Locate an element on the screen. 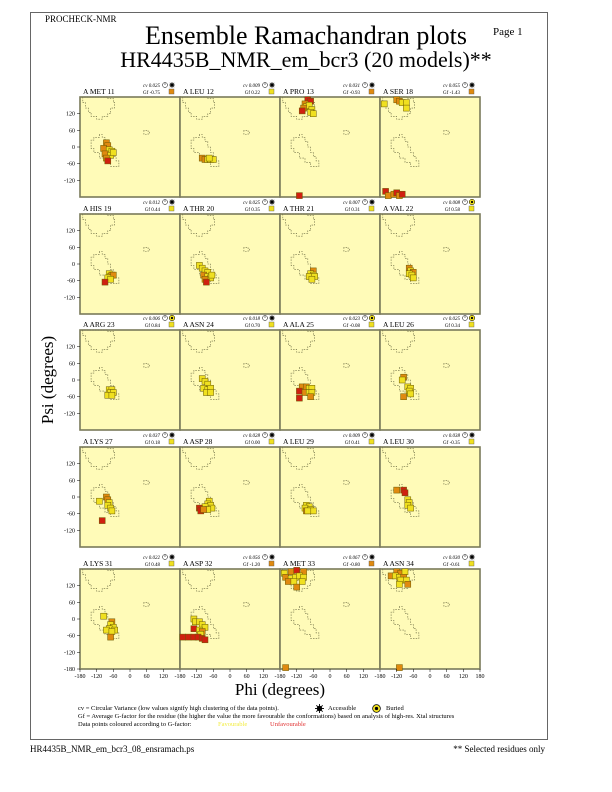  y-tick-label: 0 is located at coordinates (73, 498).